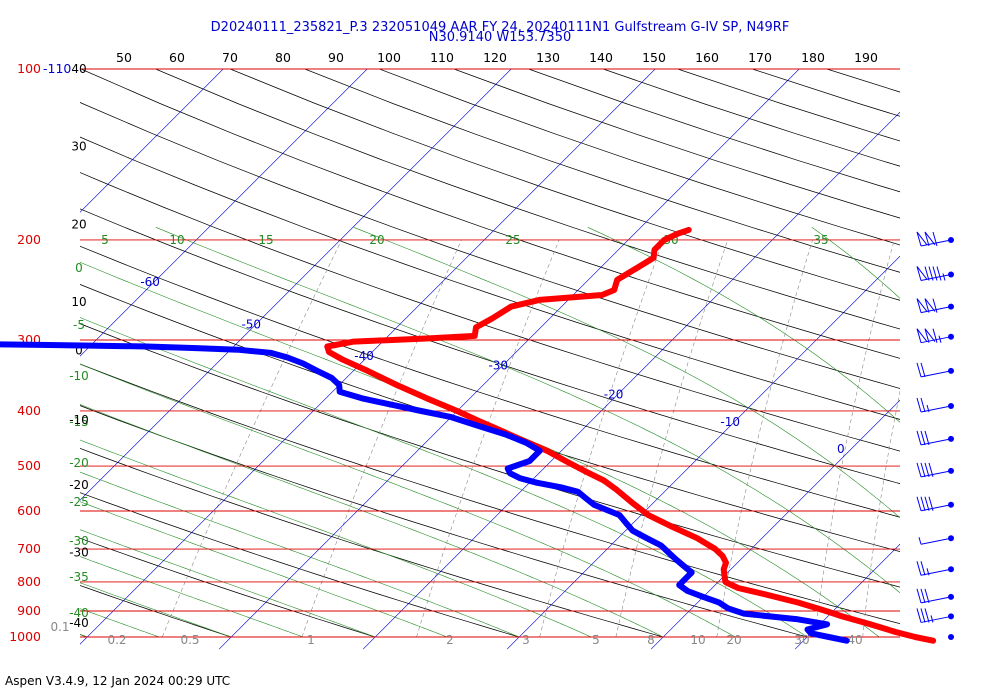  What do you see at coordinates (251, 325) in the screenshot?
I see `isotherm-label: -50` at bounding box center [251, 325].